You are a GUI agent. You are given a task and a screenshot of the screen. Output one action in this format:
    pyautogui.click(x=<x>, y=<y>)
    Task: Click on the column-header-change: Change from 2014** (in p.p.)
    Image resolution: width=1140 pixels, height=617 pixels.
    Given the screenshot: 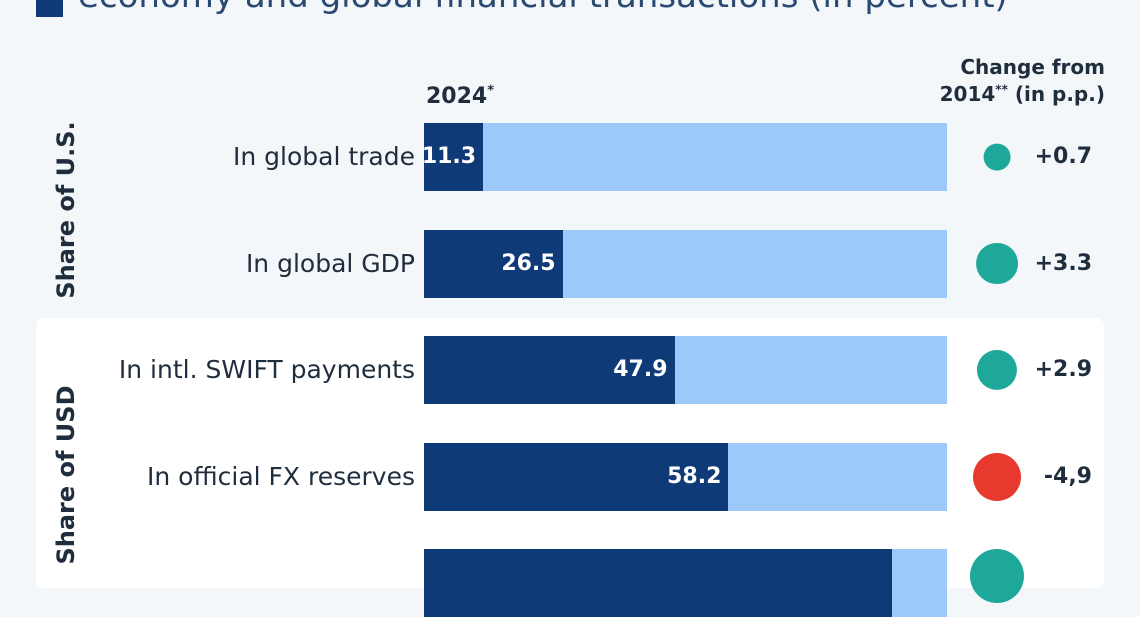 What is the action you would take?
    pyautogui.click(x=1022, y=81)
    